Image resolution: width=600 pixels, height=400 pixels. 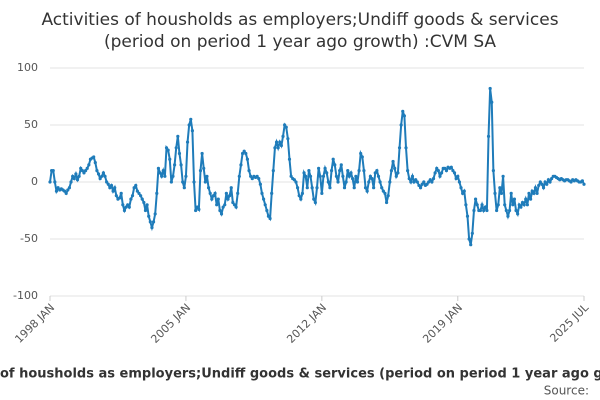 I want to click on y-tick-label: -50, so click(x=29, y=238).